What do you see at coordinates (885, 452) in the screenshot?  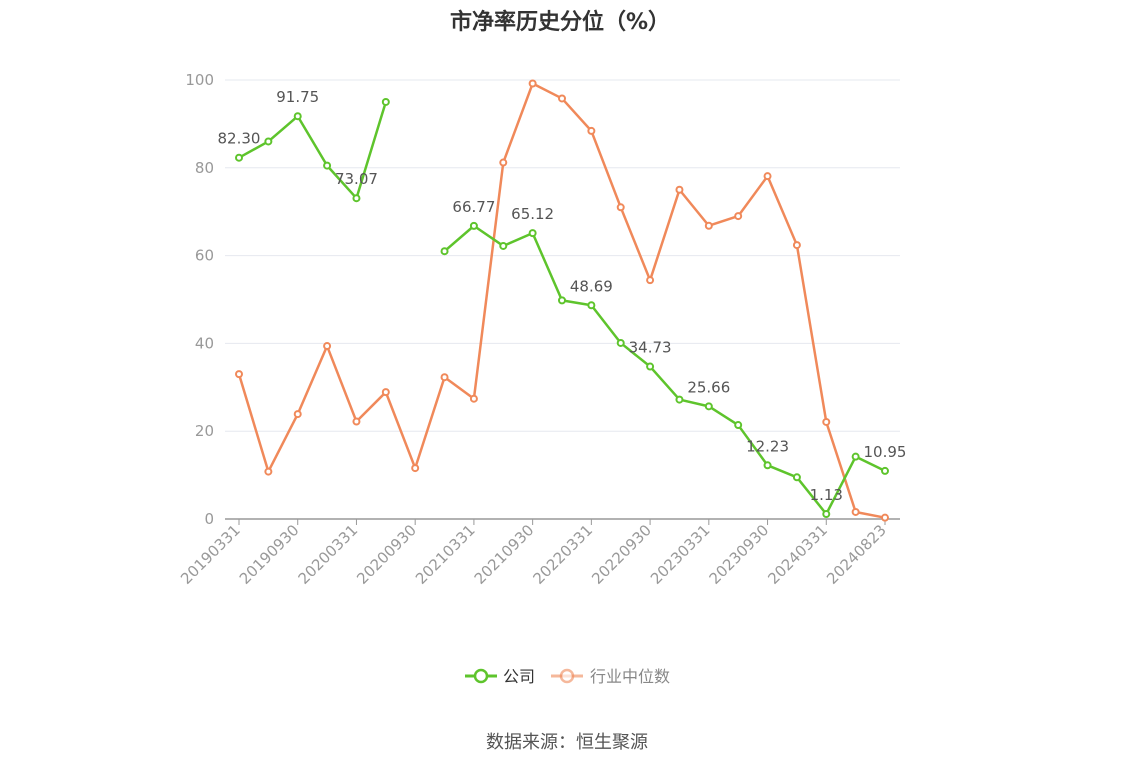 I see `data-label: 10.95` at bounding box center [885, 452].